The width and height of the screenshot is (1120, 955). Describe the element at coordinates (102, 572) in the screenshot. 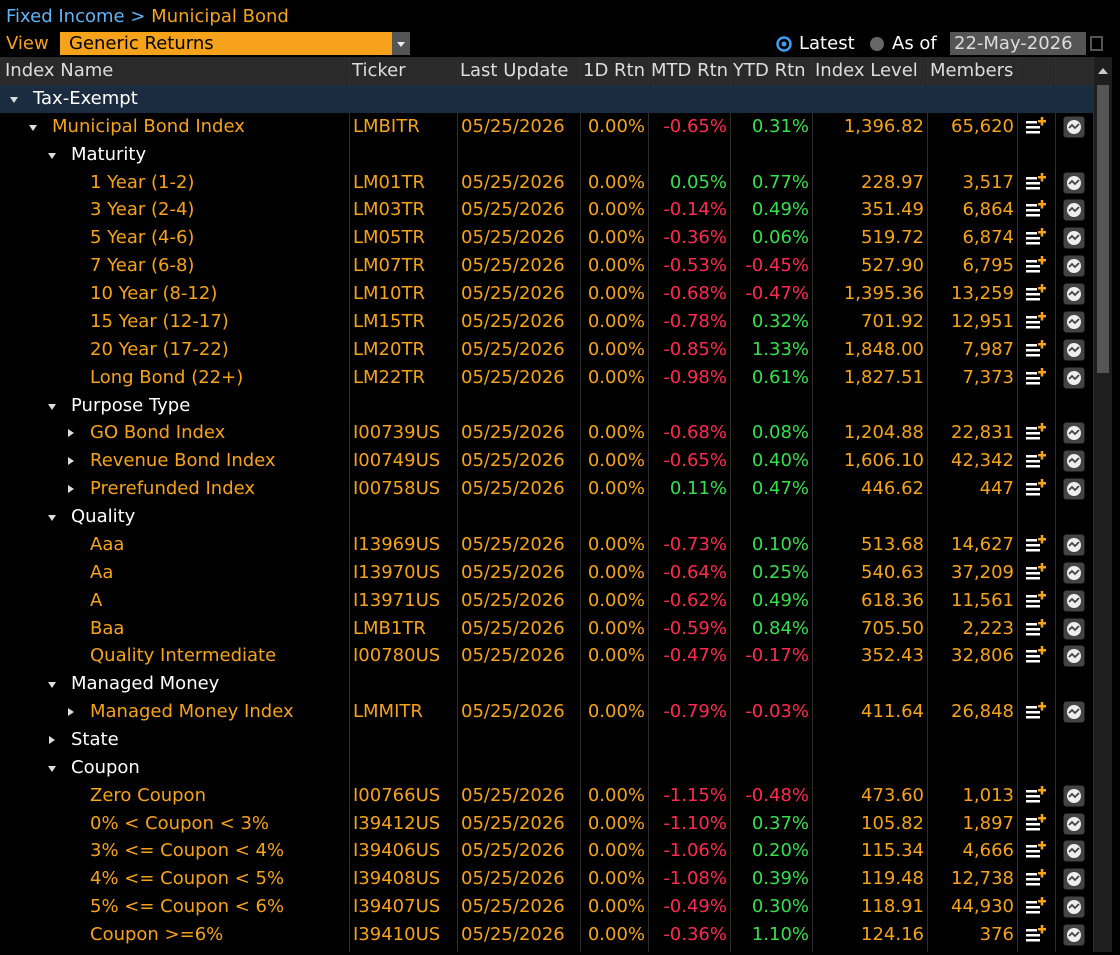

I see `index-name: Aa` at that location.